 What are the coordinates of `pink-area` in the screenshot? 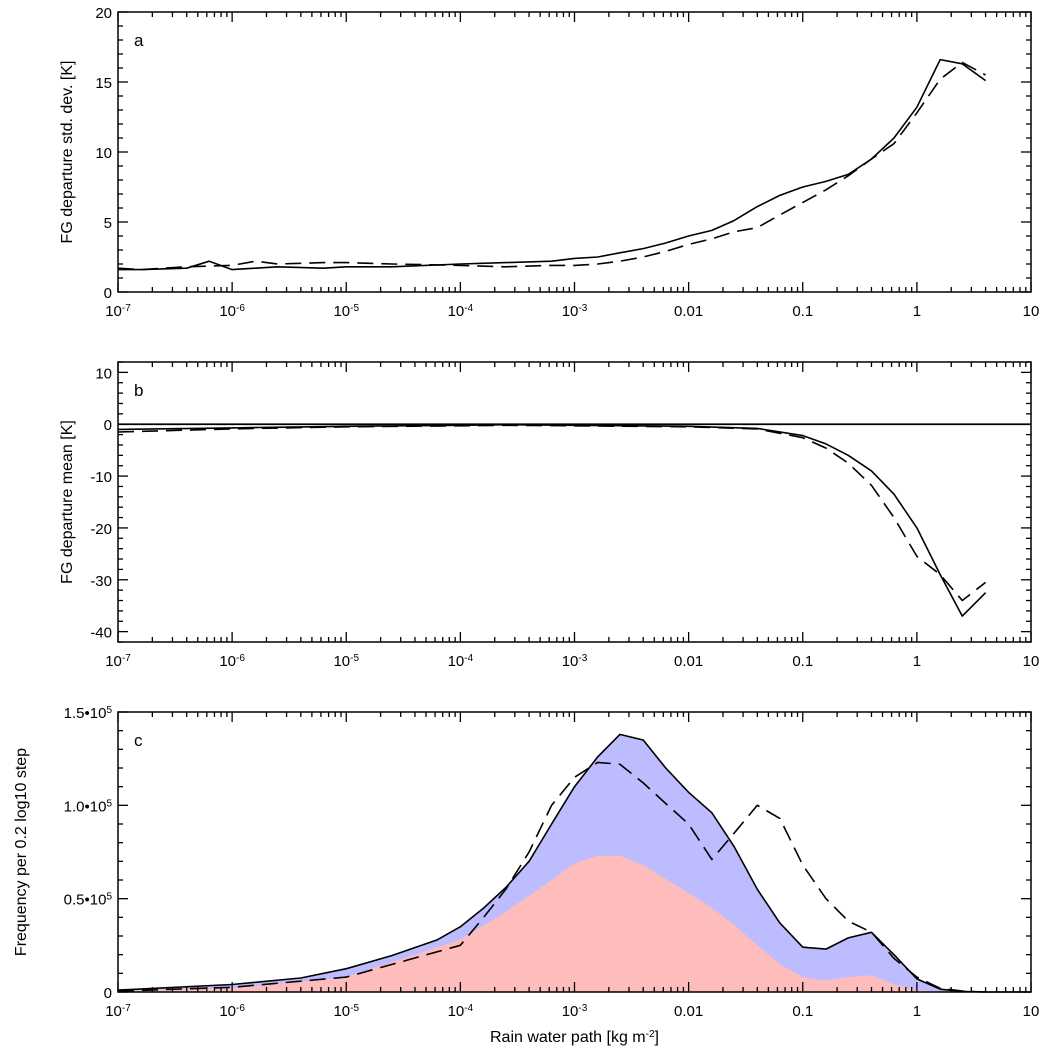 It's located at (574, 923).